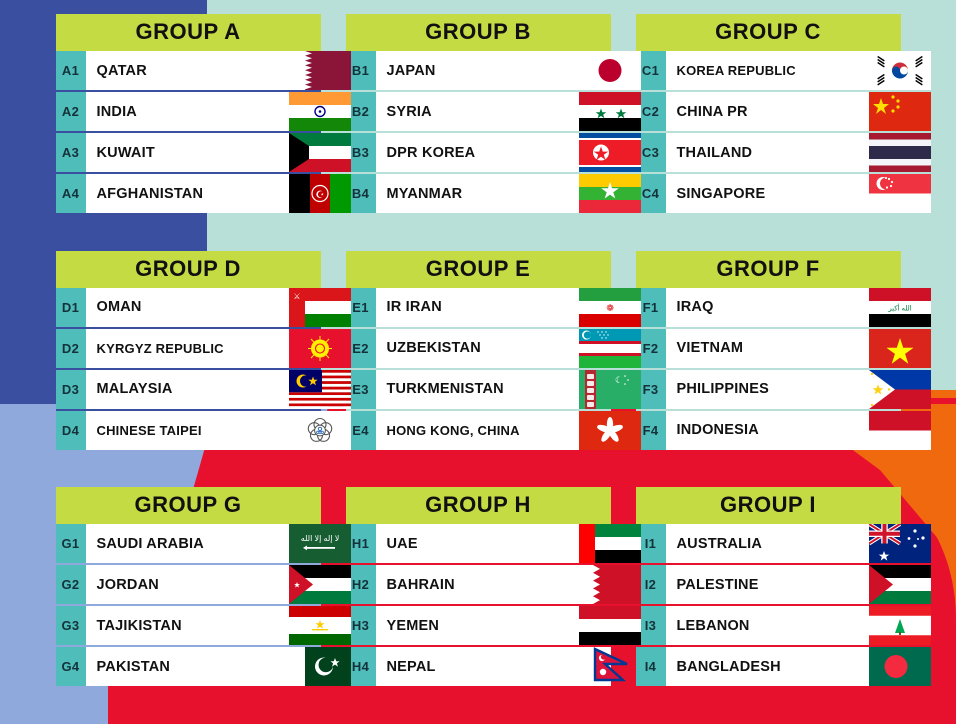 This screenshot has width=956, height=724. Describe the element at coordinates (70, 626) in the screenshot. I see `team-slot-code: G3` at that location.